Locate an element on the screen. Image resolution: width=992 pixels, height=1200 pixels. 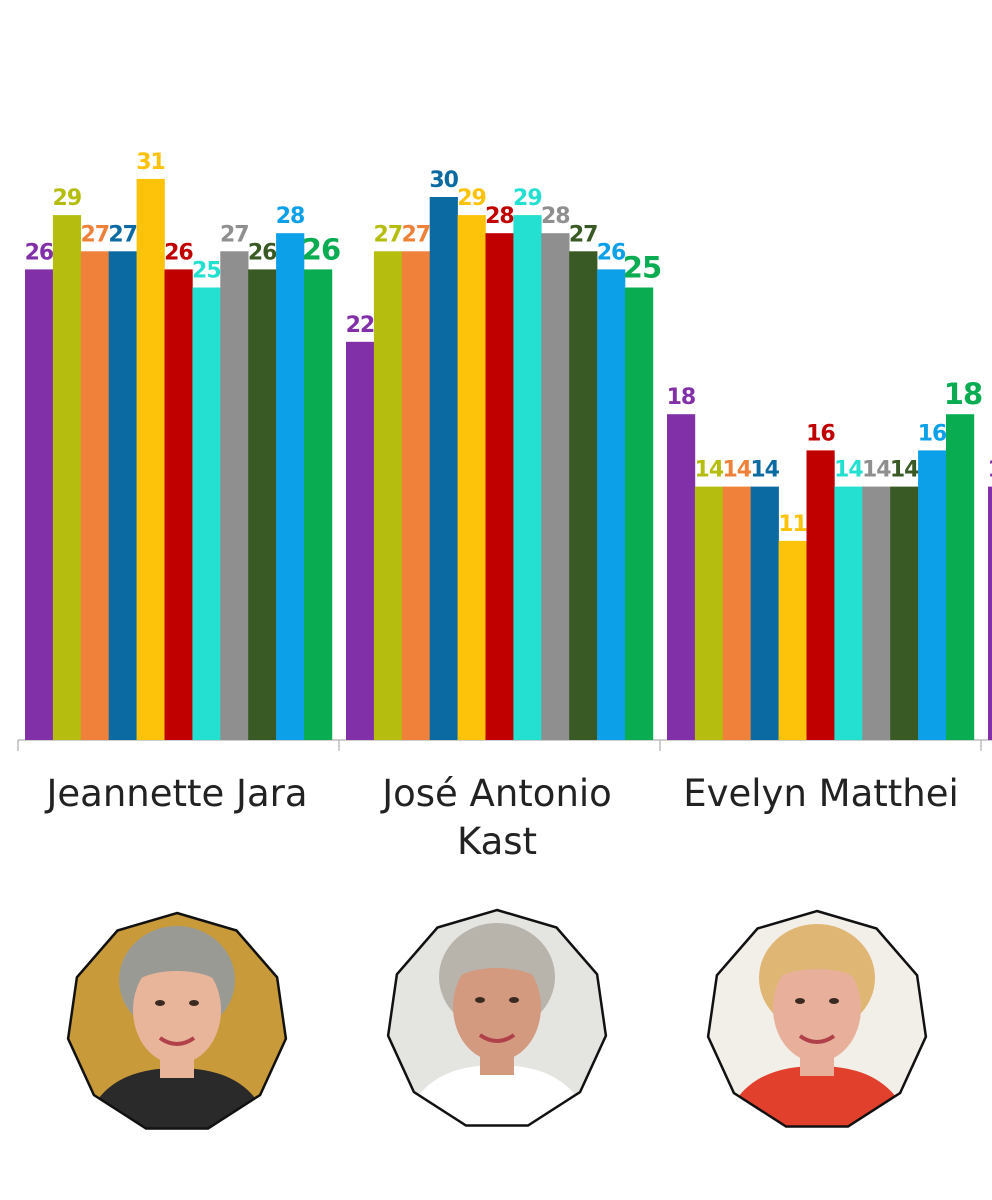
data-label: 30 is located at coordinates (443, 180).